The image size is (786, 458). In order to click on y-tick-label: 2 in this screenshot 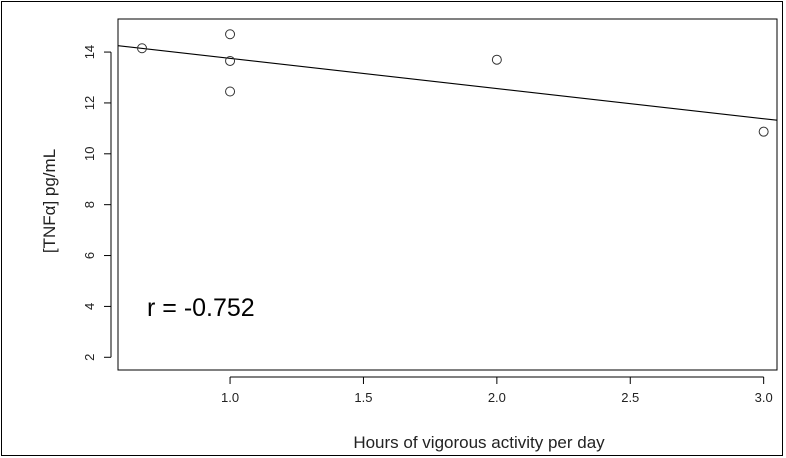, I will do `click(89, 357)`.